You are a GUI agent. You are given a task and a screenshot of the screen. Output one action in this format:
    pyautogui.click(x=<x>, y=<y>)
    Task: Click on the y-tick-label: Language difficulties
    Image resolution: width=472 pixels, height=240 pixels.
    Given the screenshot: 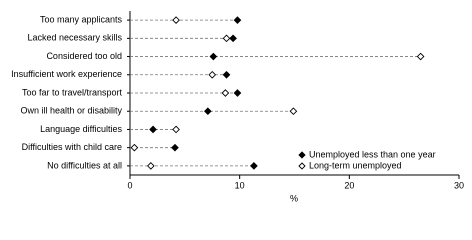 What is the action you would take?
    pyautogui.click(x=81, y=129)
    